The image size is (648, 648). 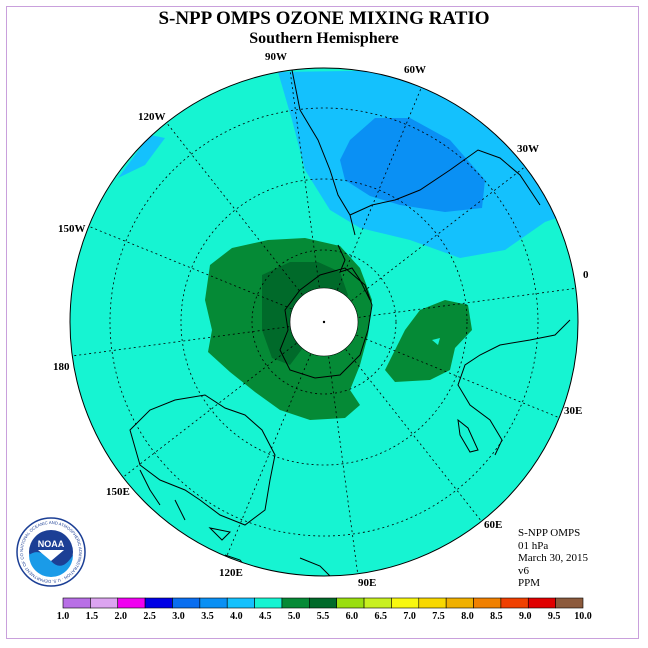 What do you see at coordinates (416, 152) in the screenshot?
I see `south-america-coast` at bounding box center [416, 152].